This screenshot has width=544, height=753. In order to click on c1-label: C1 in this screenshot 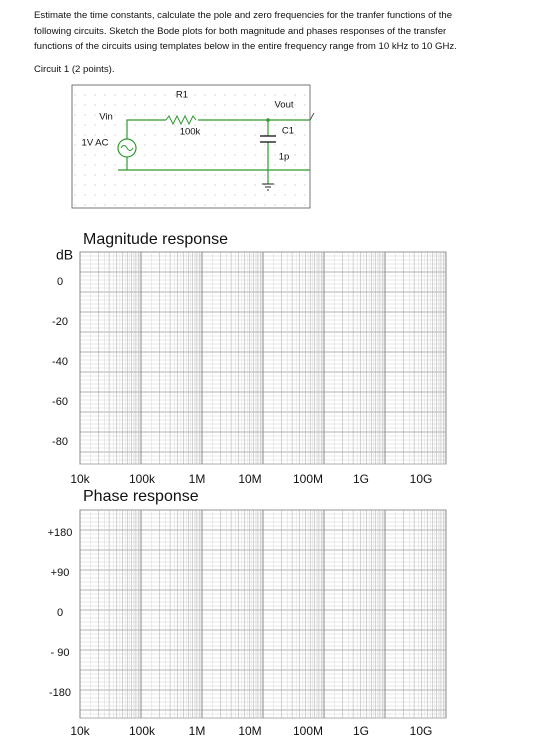, I will do `click(288, 131)`.